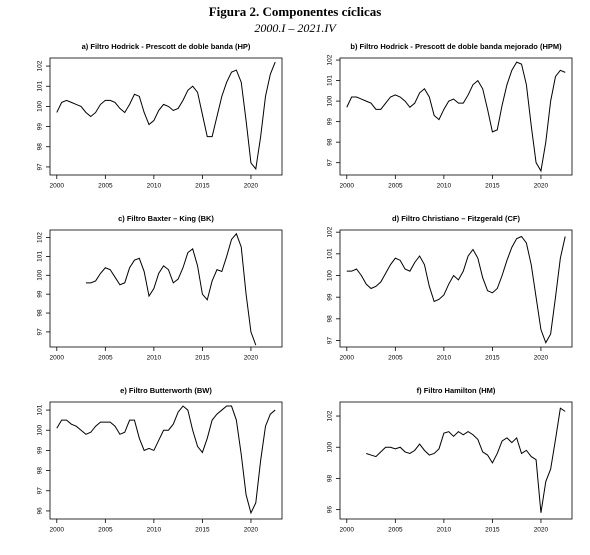 The width and height of the screenshot is (590, 555). I want to click on figure-title: Figura 2. Componentes cíclicas, so click(295, 11).